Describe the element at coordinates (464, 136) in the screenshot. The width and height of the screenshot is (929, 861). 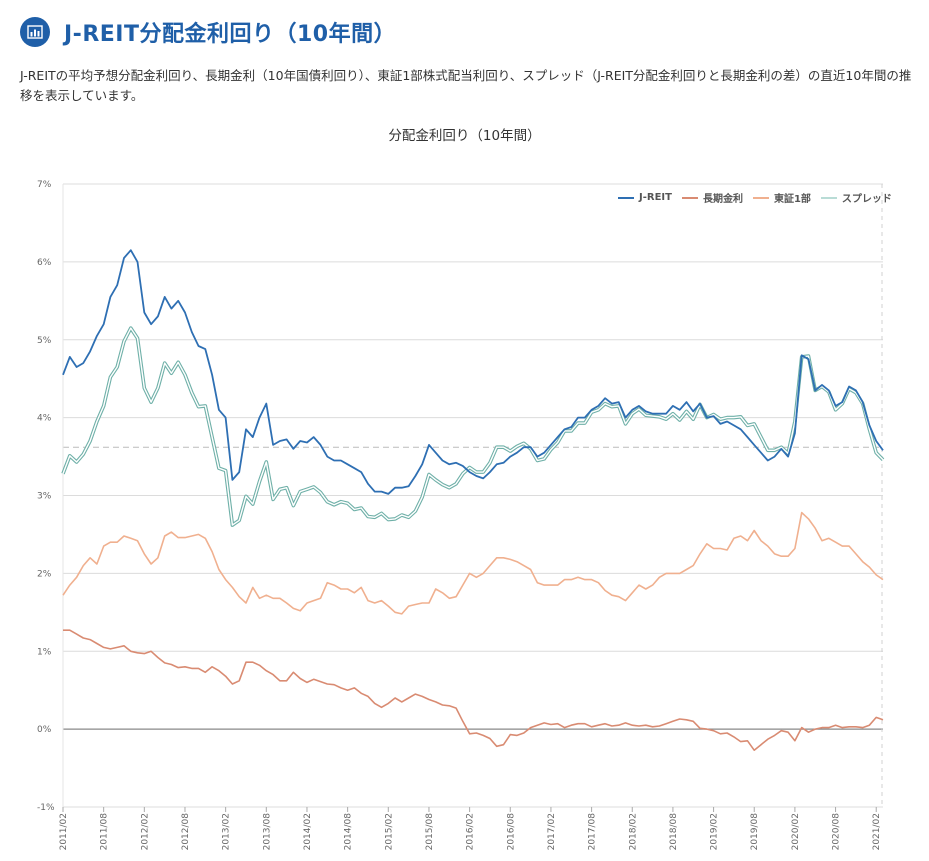
I see `chart-title: 分配金利回り（10年間）` at that location.